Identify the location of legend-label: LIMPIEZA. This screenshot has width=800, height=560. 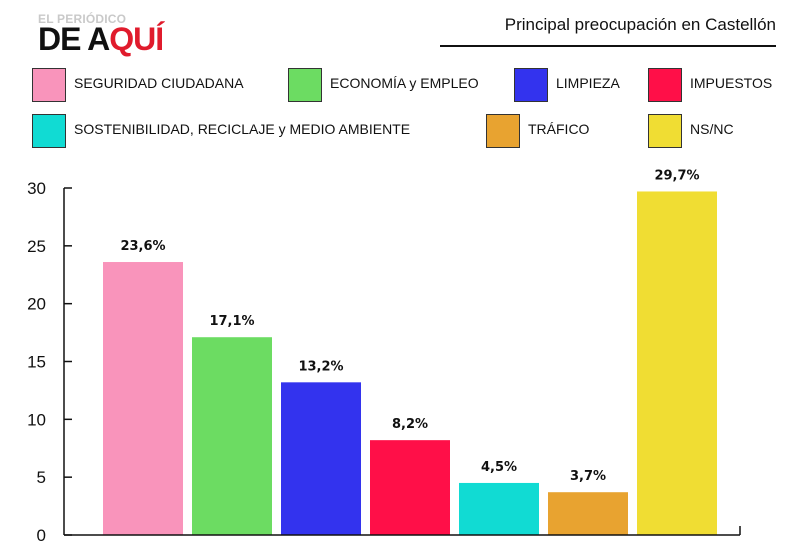
(588, 83).